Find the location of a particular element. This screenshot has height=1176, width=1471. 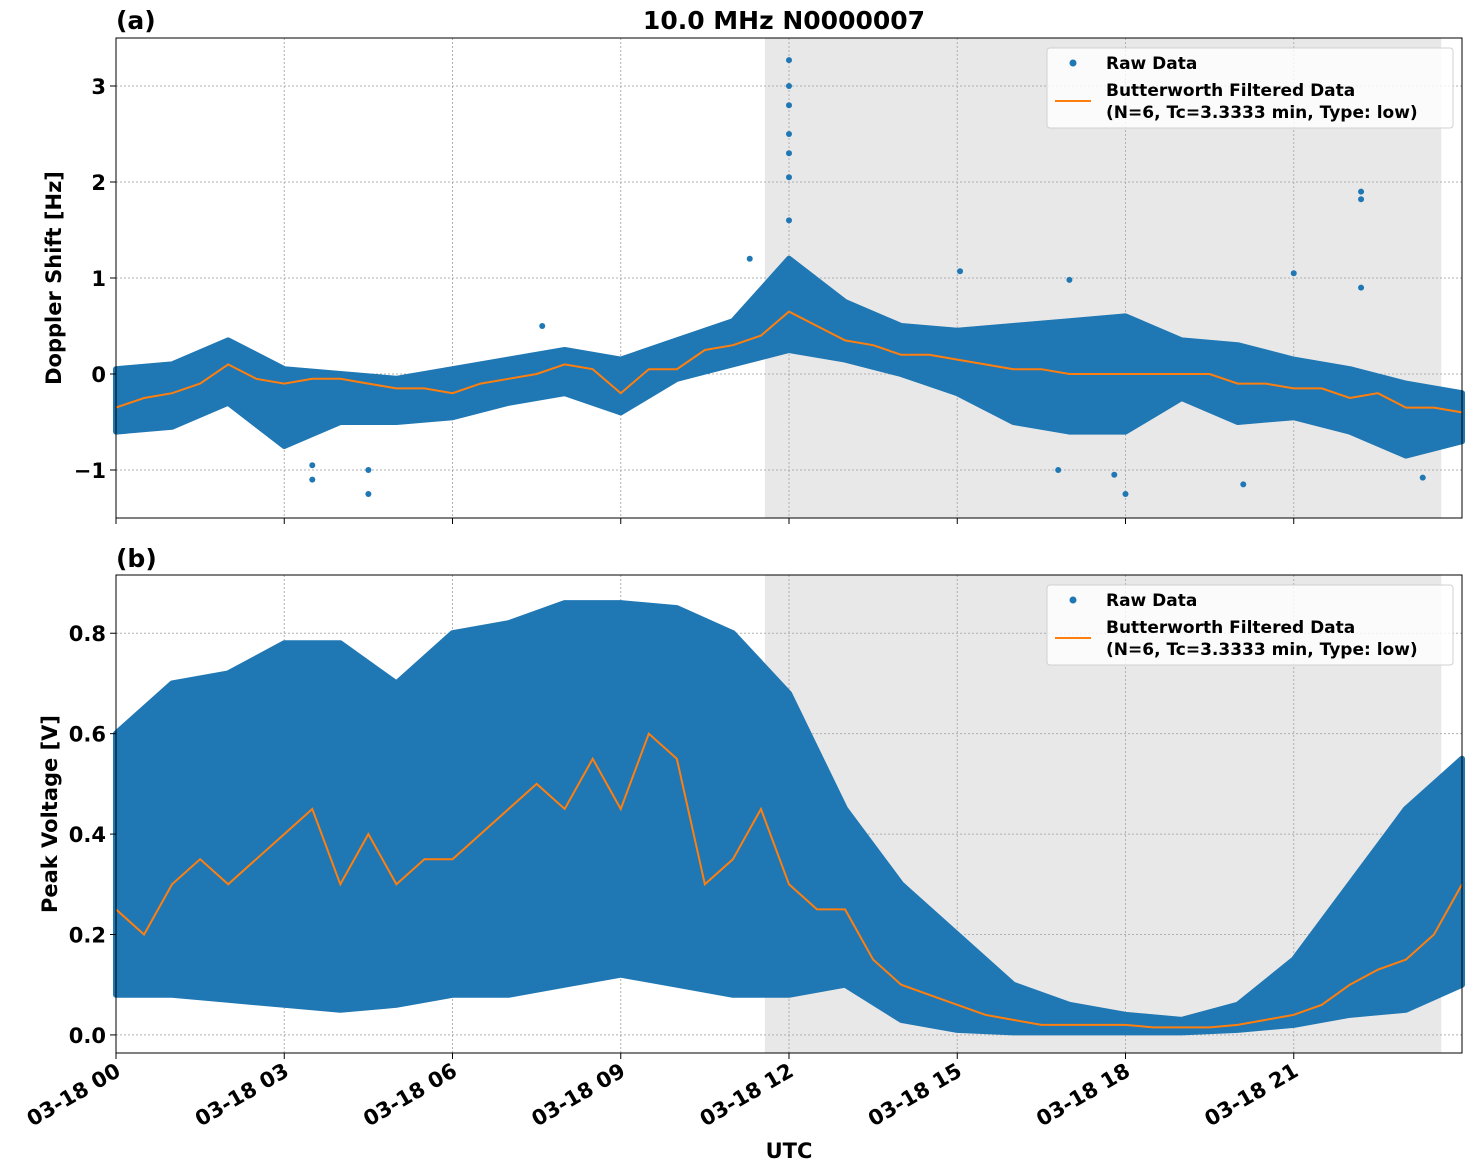

y-tick-label: 3 is located at coordinates (98, 87).